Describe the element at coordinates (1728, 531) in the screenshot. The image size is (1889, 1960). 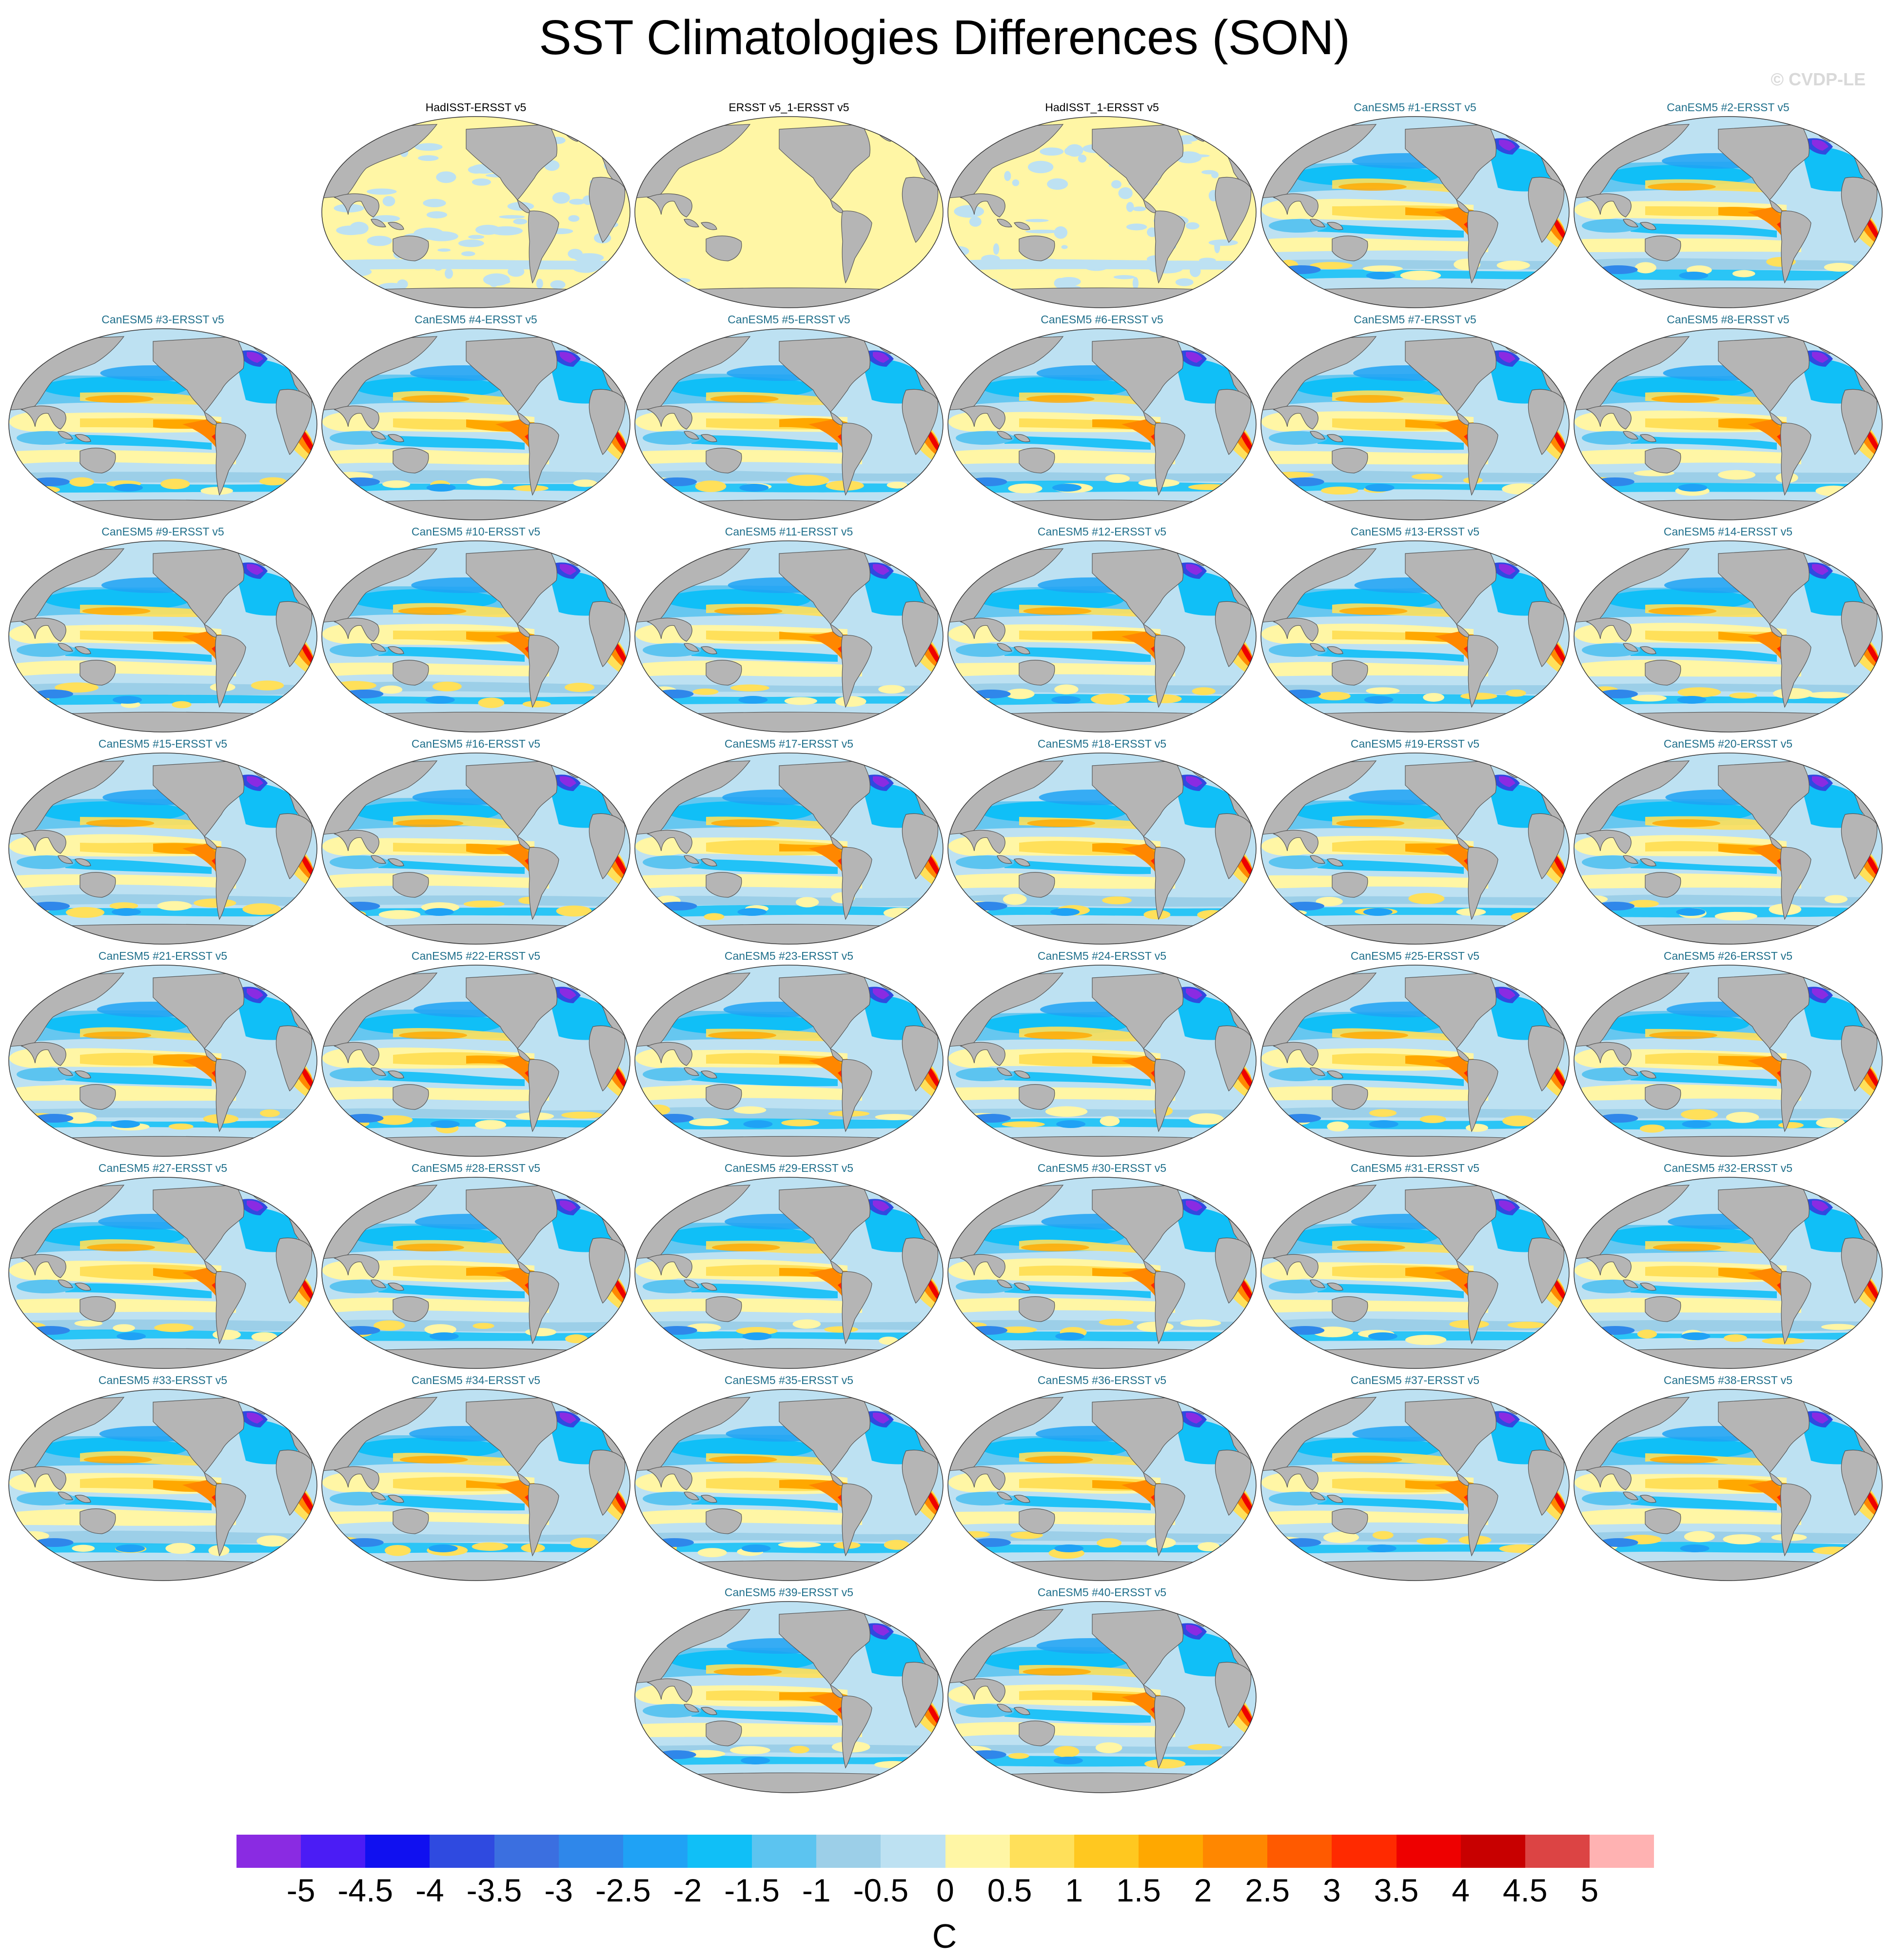
I see `panel-title: CanESM5 #14-ERSST v5` at that location.